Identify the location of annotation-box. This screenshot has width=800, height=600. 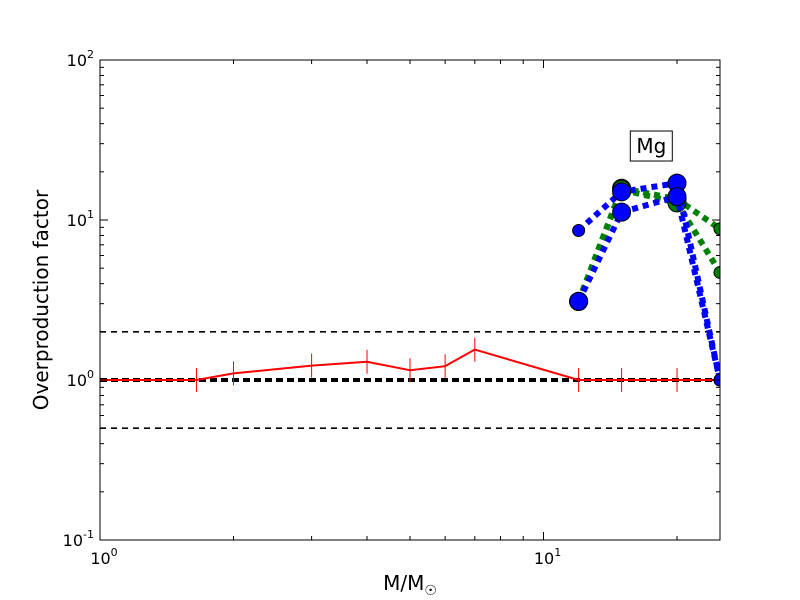
(651, 146).